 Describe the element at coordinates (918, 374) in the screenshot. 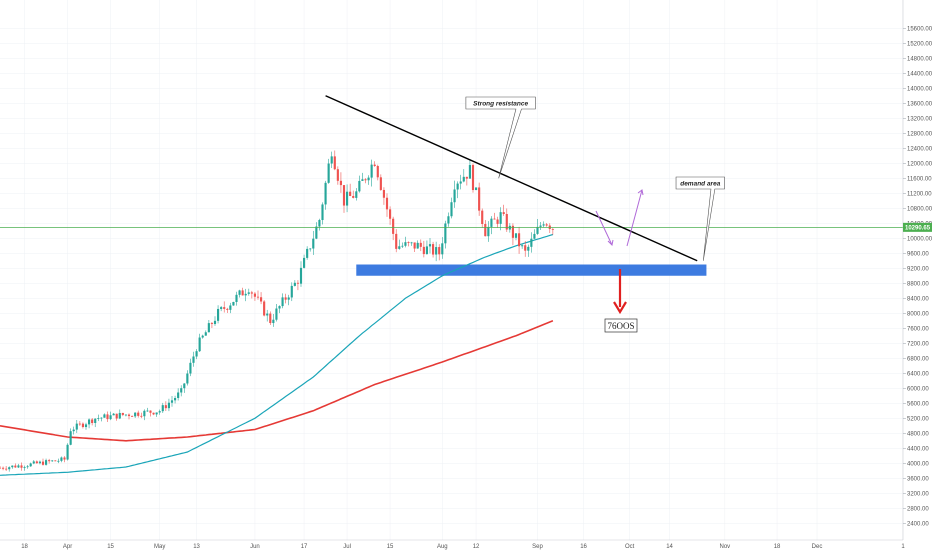

I see `y-tick-label: 6400.00` at that location.